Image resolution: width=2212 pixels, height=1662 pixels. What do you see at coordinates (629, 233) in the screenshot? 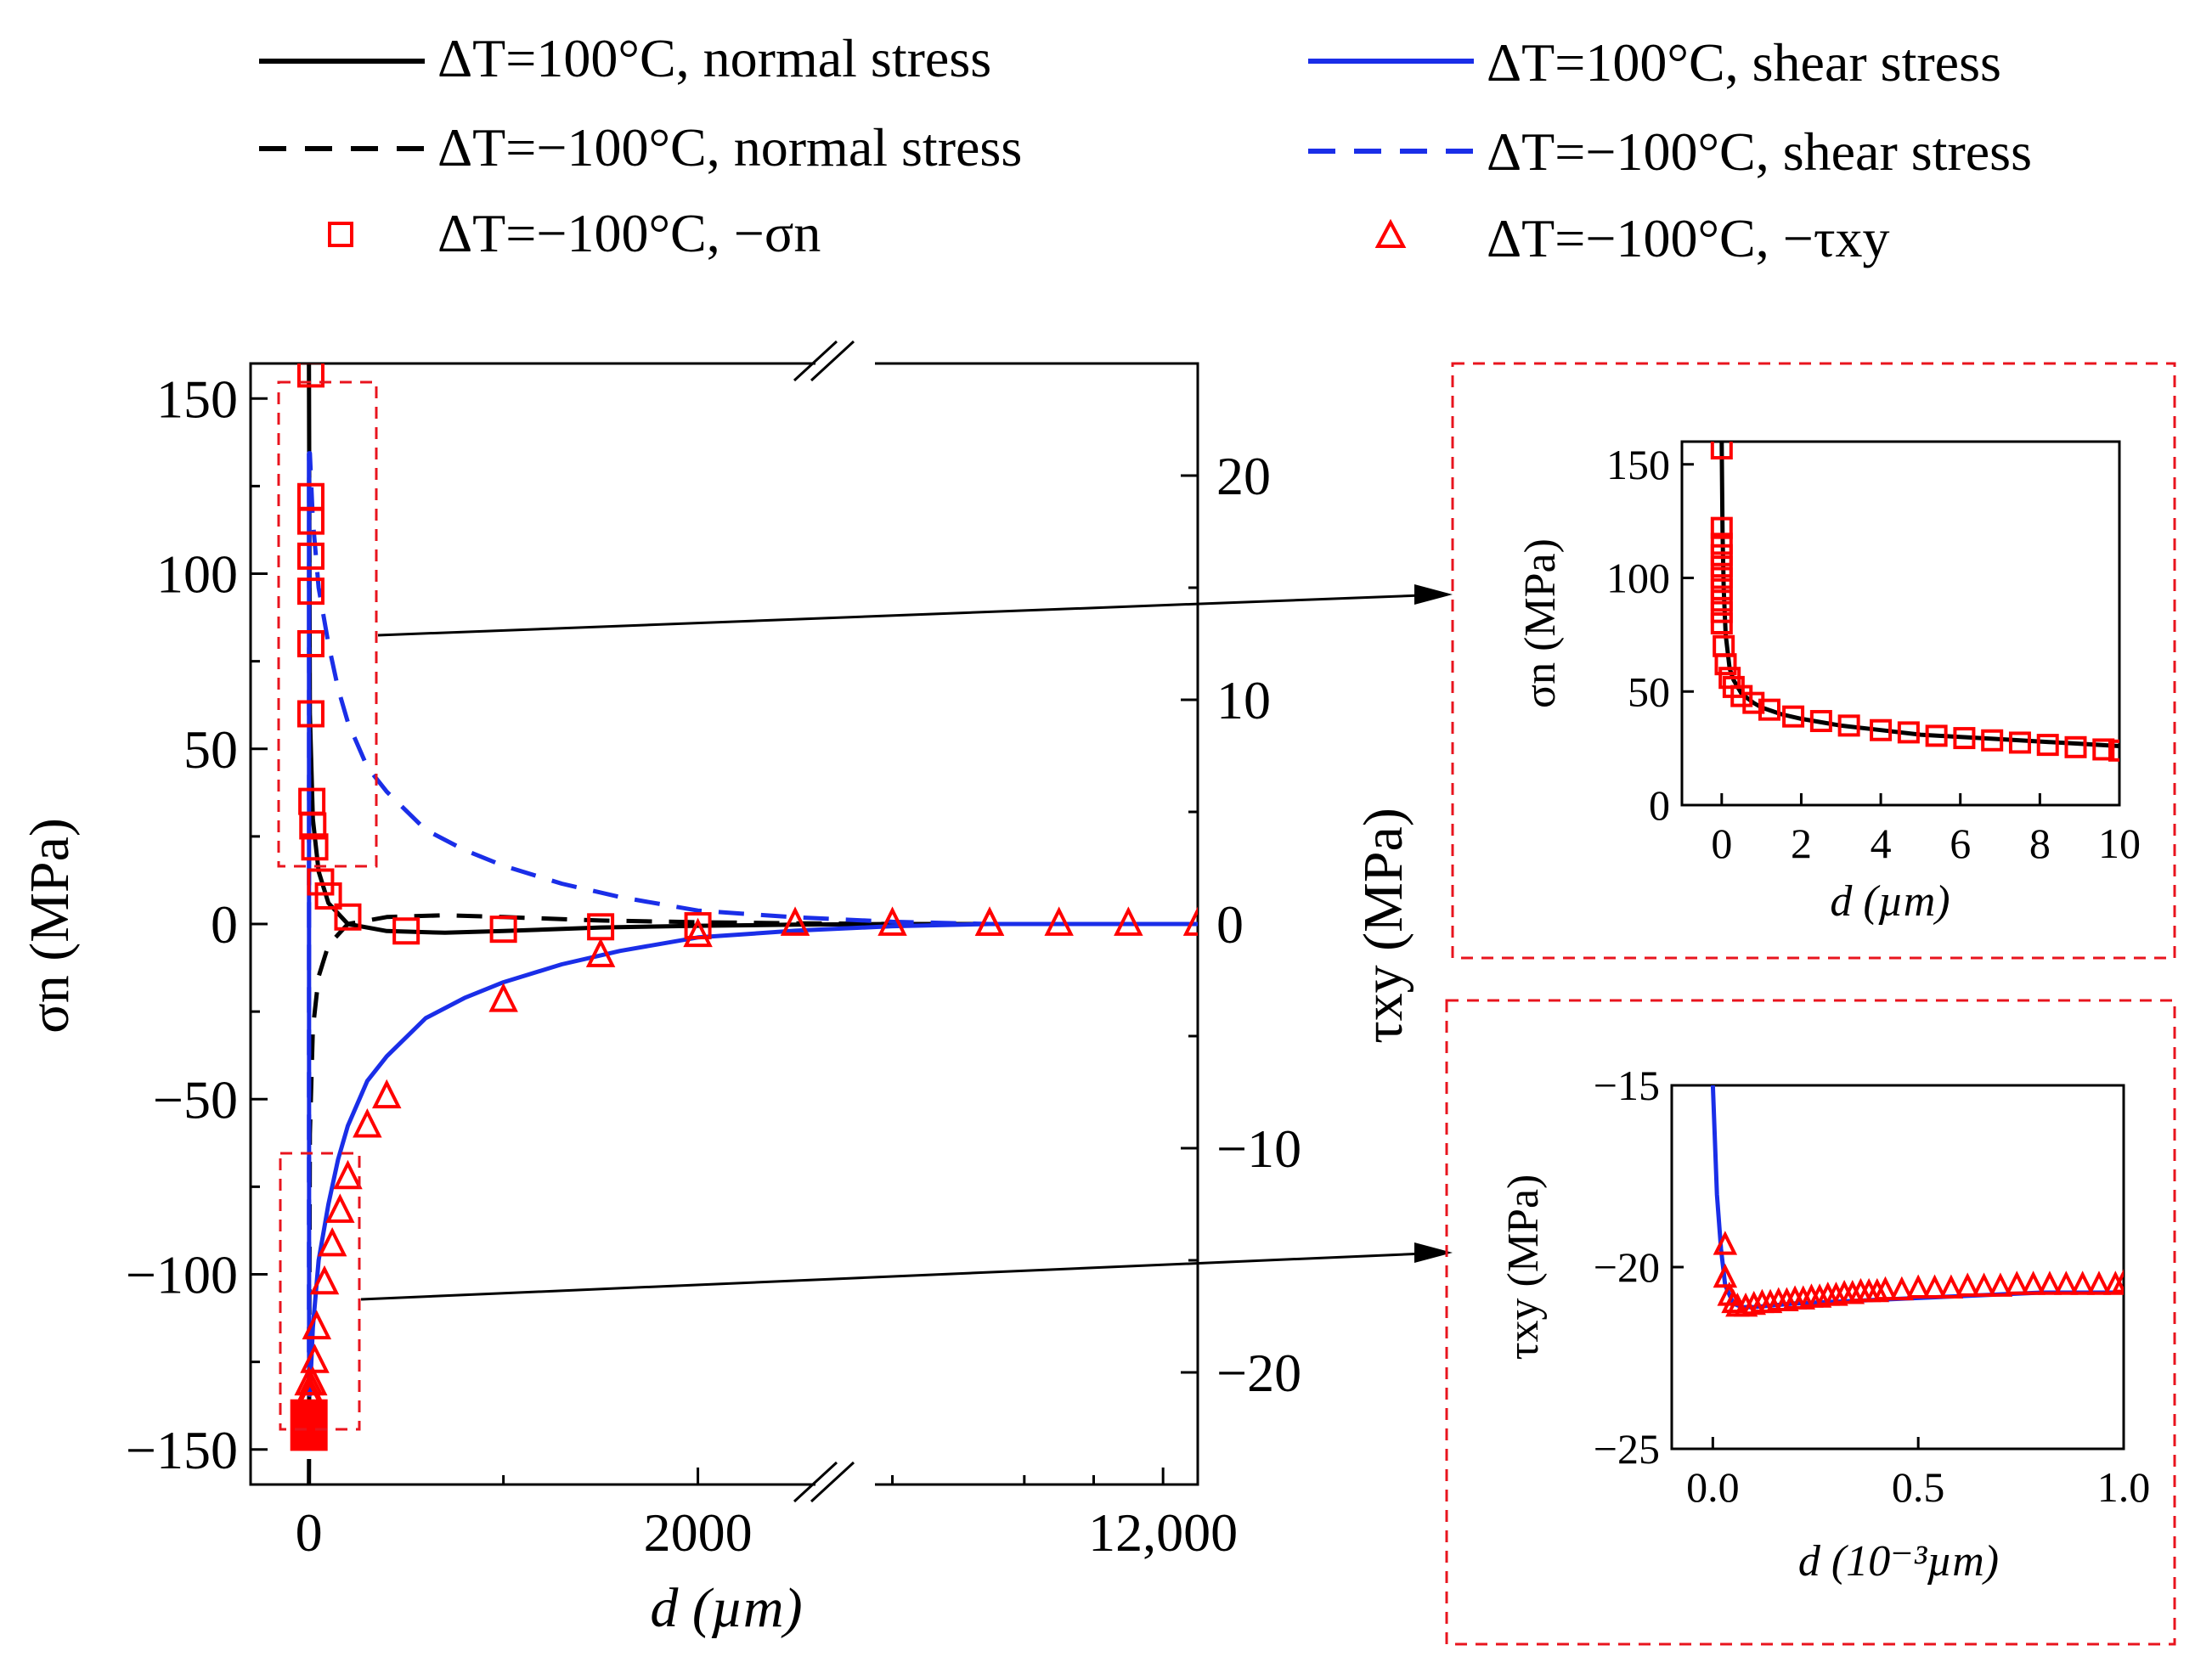
I see `legend-square-label: ΔT=−100°C, −σn` at bounding box center [629, 233].